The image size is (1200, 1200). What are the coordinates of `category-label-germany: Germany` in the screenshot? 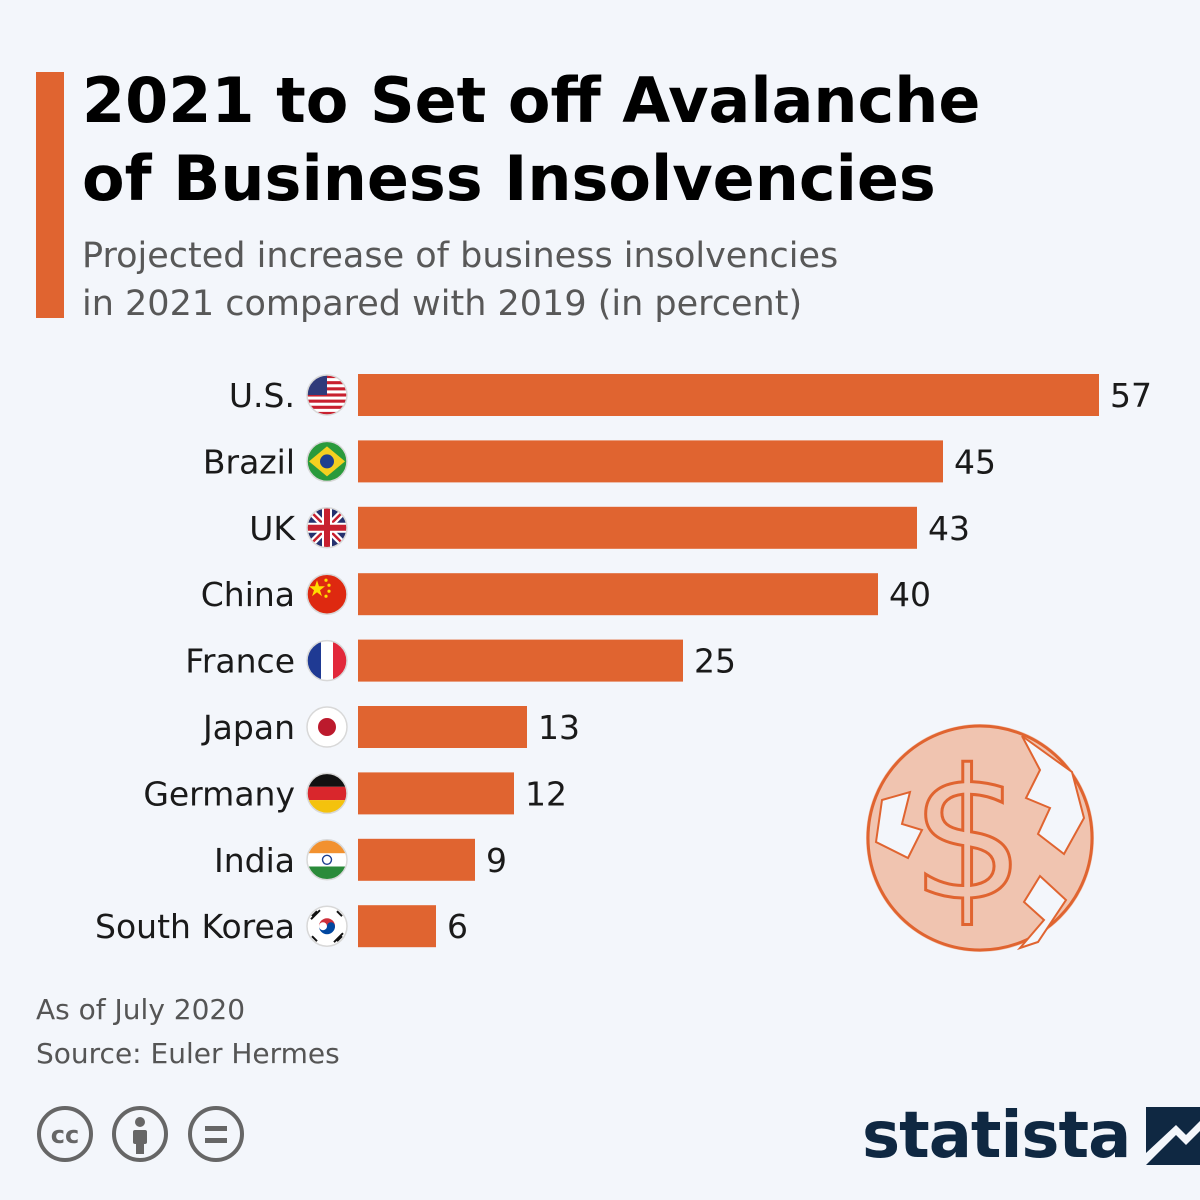 It's located at (219, 793).